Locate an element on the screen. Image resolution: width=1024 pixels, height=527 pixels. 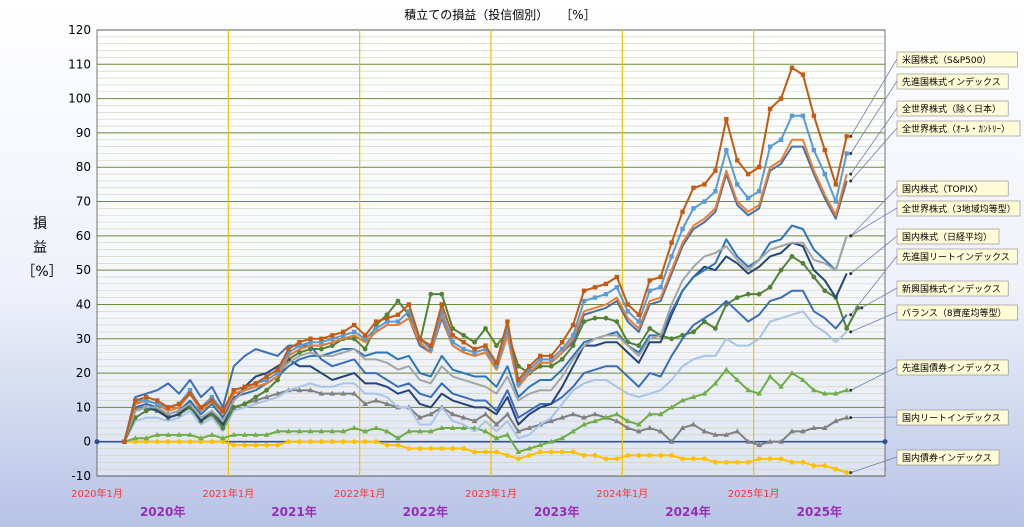
y-tick-label: 50 is located at coordinates (83, 270).